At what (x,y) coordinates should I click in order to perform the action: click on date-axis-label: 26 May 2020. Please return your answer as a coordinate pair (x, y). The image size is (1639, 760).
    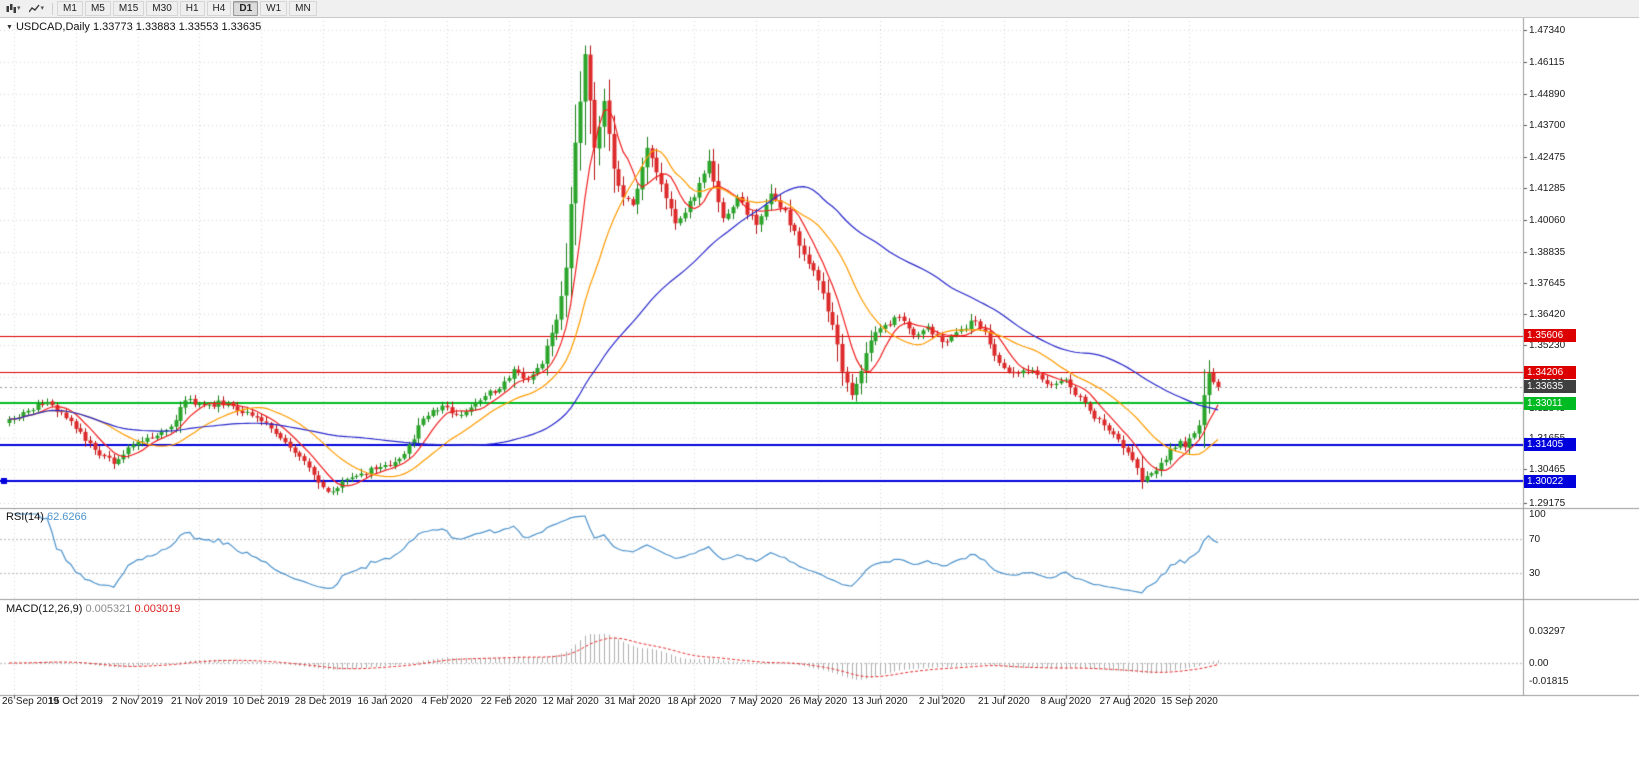
    Looking at the image, I should click on (818, 701).